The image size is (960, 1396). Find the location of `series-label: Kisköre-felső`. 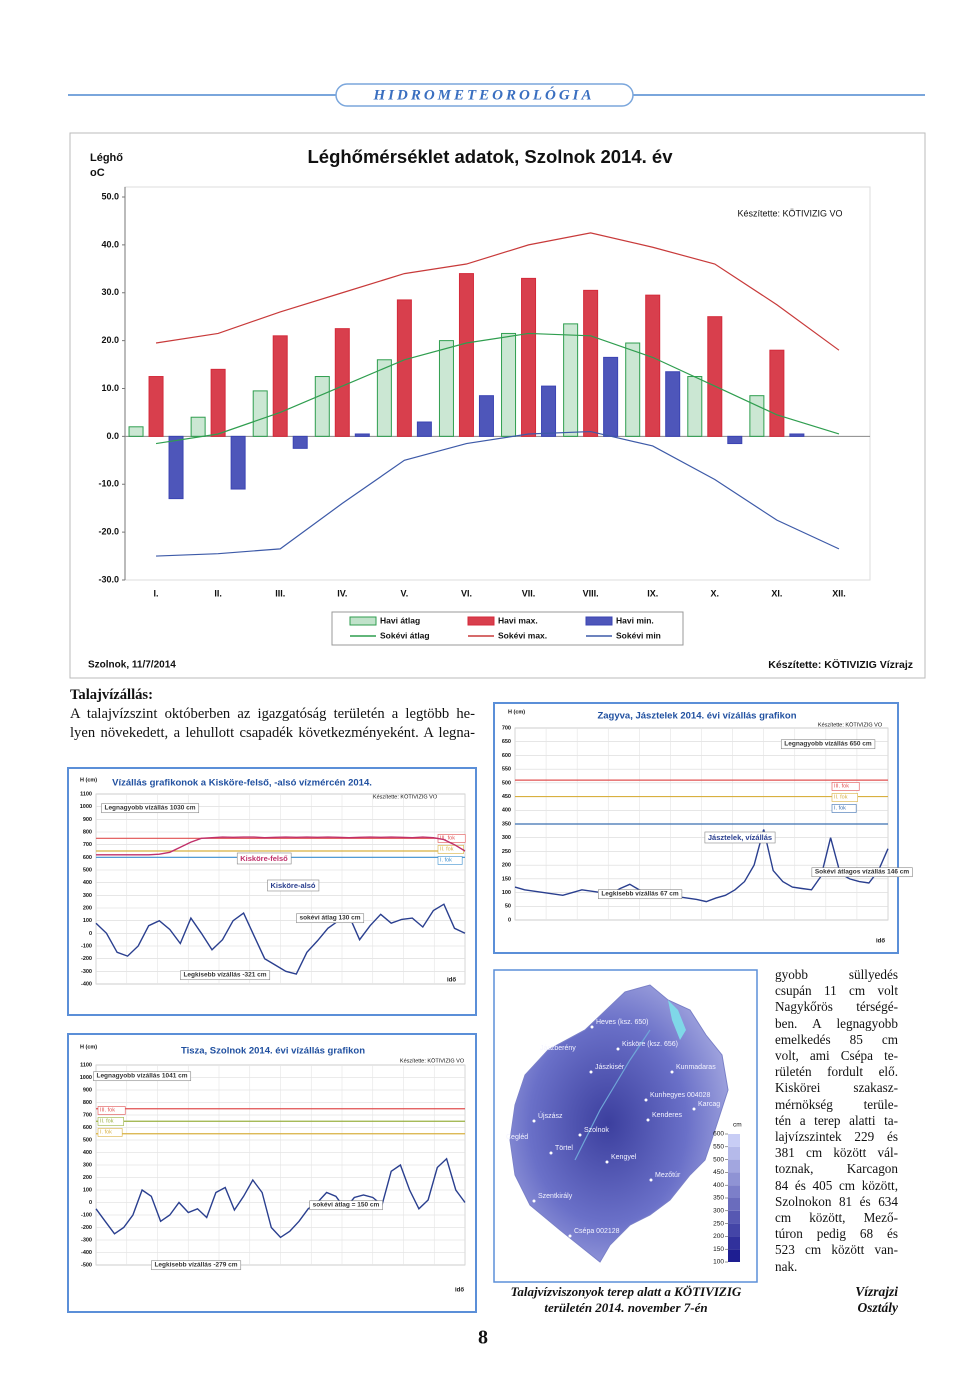

series-label: Kisköre-felső is located at coordinates (264, 858).